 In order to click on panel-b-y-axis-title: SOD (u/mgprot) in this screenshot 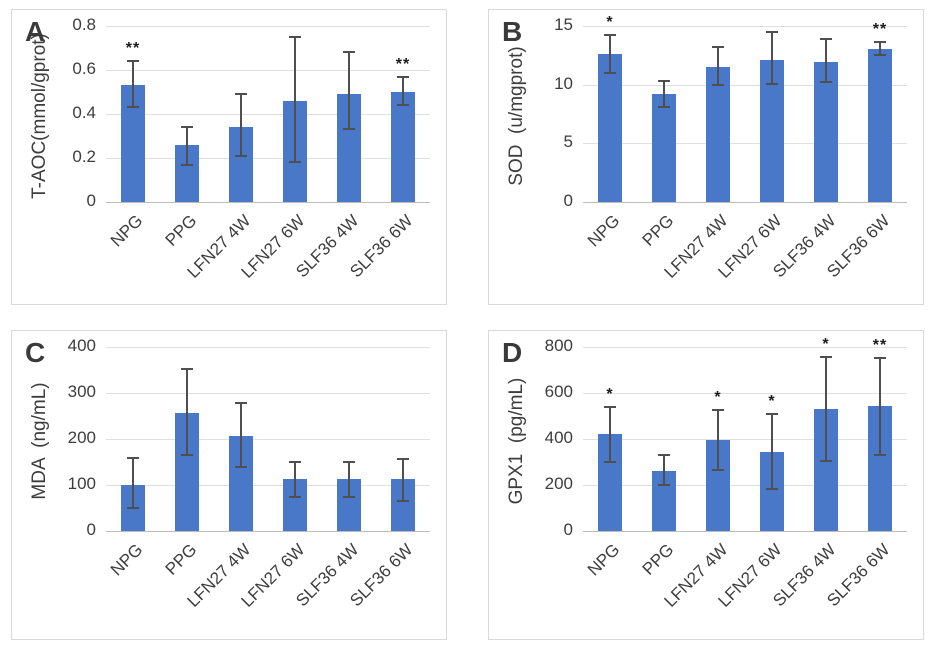, I will do `click(516, 116)`.